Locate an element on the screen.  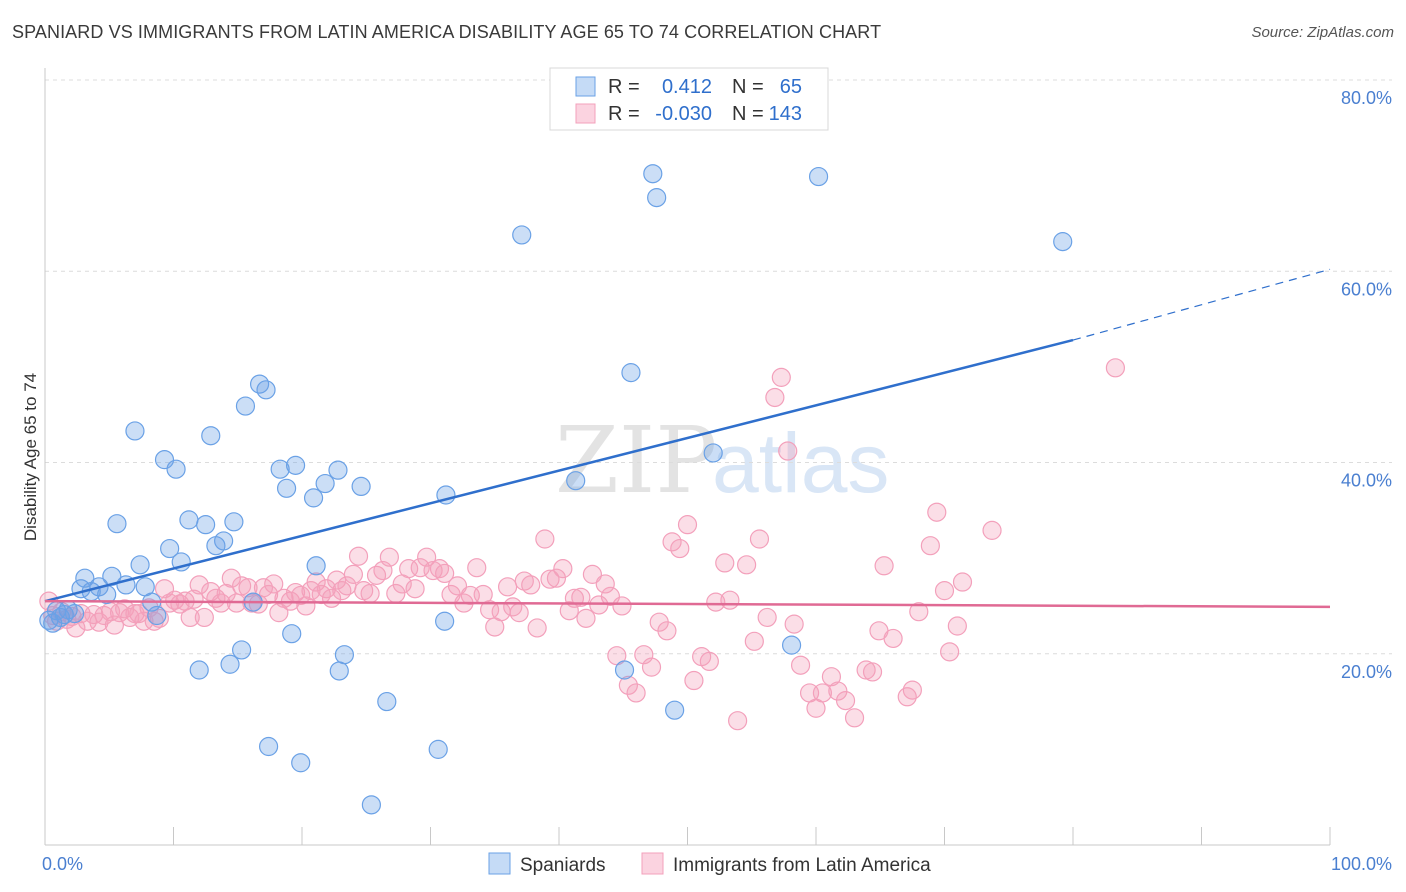
y-tick-label-0: 20.0% is located at coordinates (1366, 672).